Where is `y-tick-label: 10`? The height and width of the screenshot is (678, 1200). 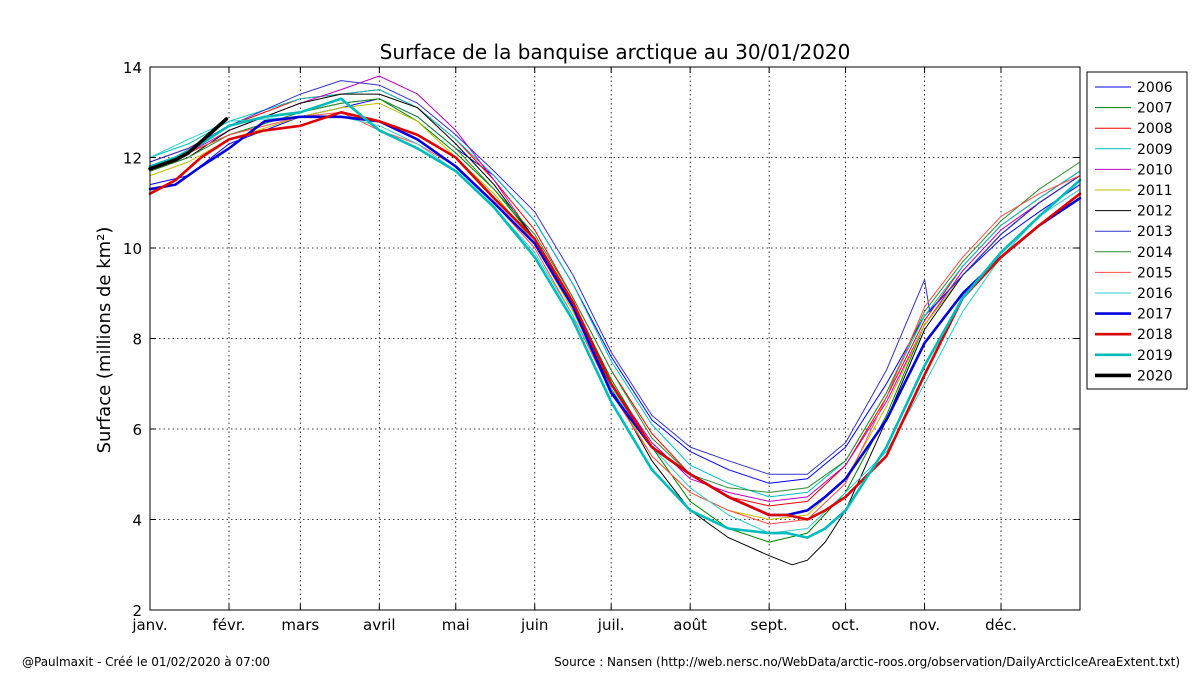
y-tick-label: 10 is located at coordinates (132, 249).